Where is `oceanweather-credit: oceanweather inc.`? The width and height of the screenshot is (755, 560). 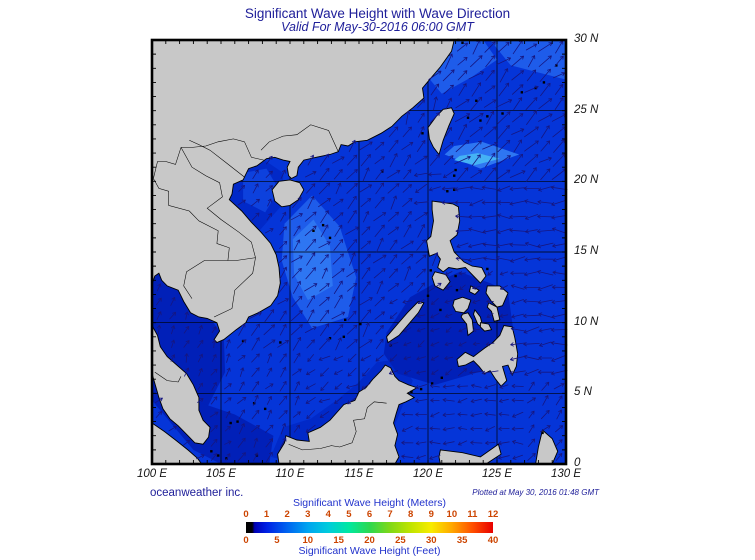
oceanweather-credit: oceanweather inc. is located at coordinates (197, 493).